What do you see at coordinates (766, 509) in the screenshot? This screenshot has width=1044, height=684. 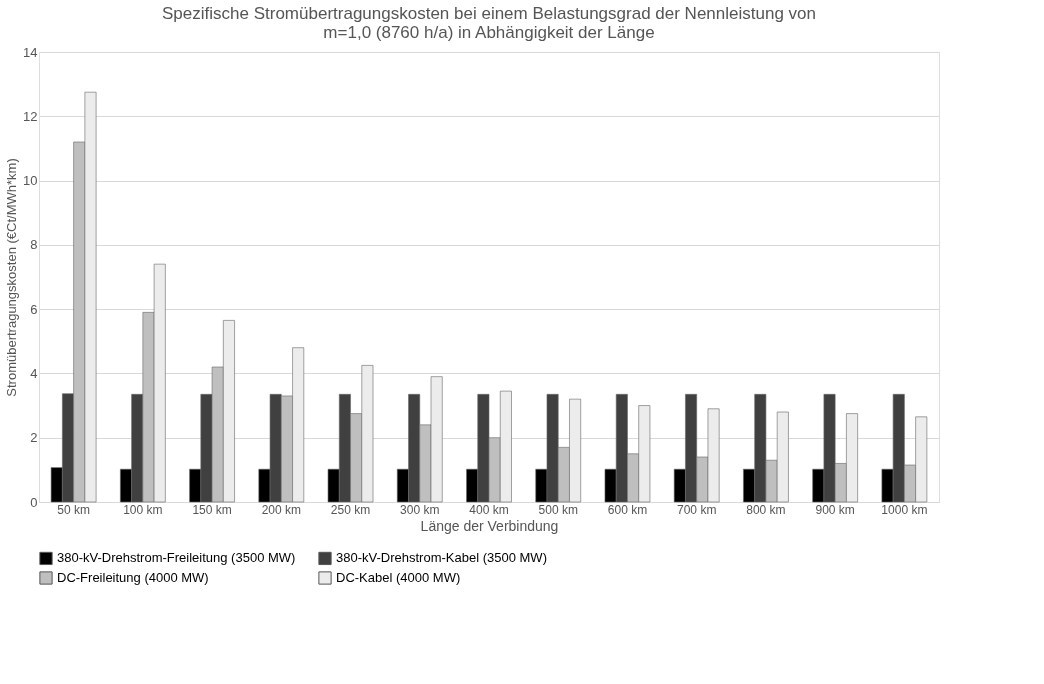 I see `x-tick-label: 800 km` at bounding box center [766, 509].